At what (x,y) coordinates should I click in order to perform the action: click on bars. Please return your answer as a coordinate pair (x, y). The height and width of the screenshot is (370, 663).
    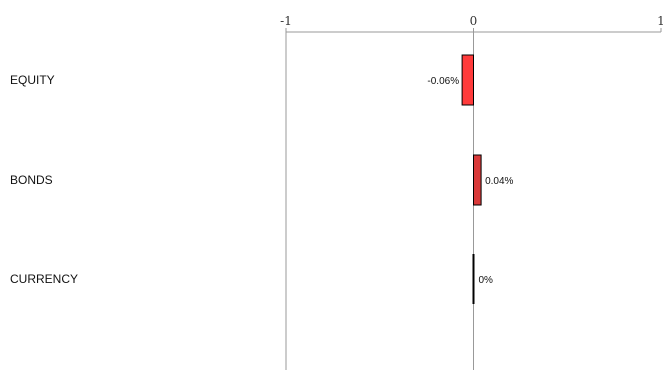
    Looking at the image, I should click on (471, 179).